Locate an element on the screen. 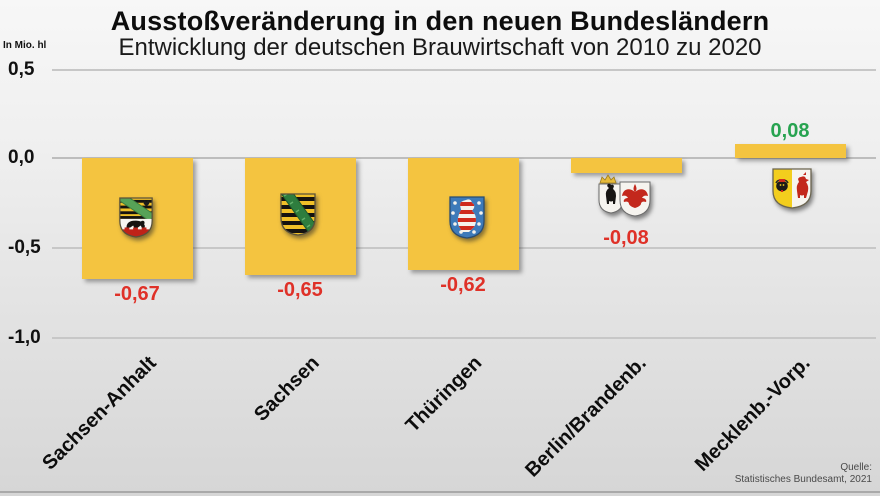  coat-of-arms-sachsen-icon is located at coordinates (298, 214).